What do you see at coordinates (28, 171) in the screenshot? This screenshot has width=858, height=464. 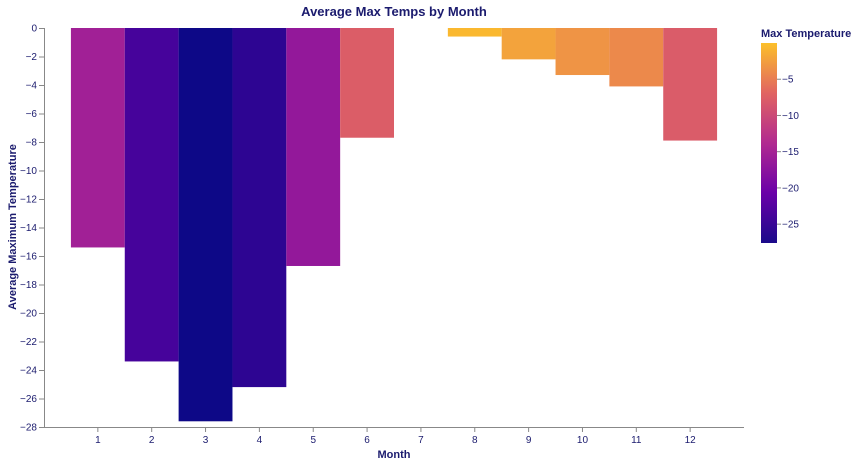 I see `y-tick-label: −10` at bounding box center [28, 171].